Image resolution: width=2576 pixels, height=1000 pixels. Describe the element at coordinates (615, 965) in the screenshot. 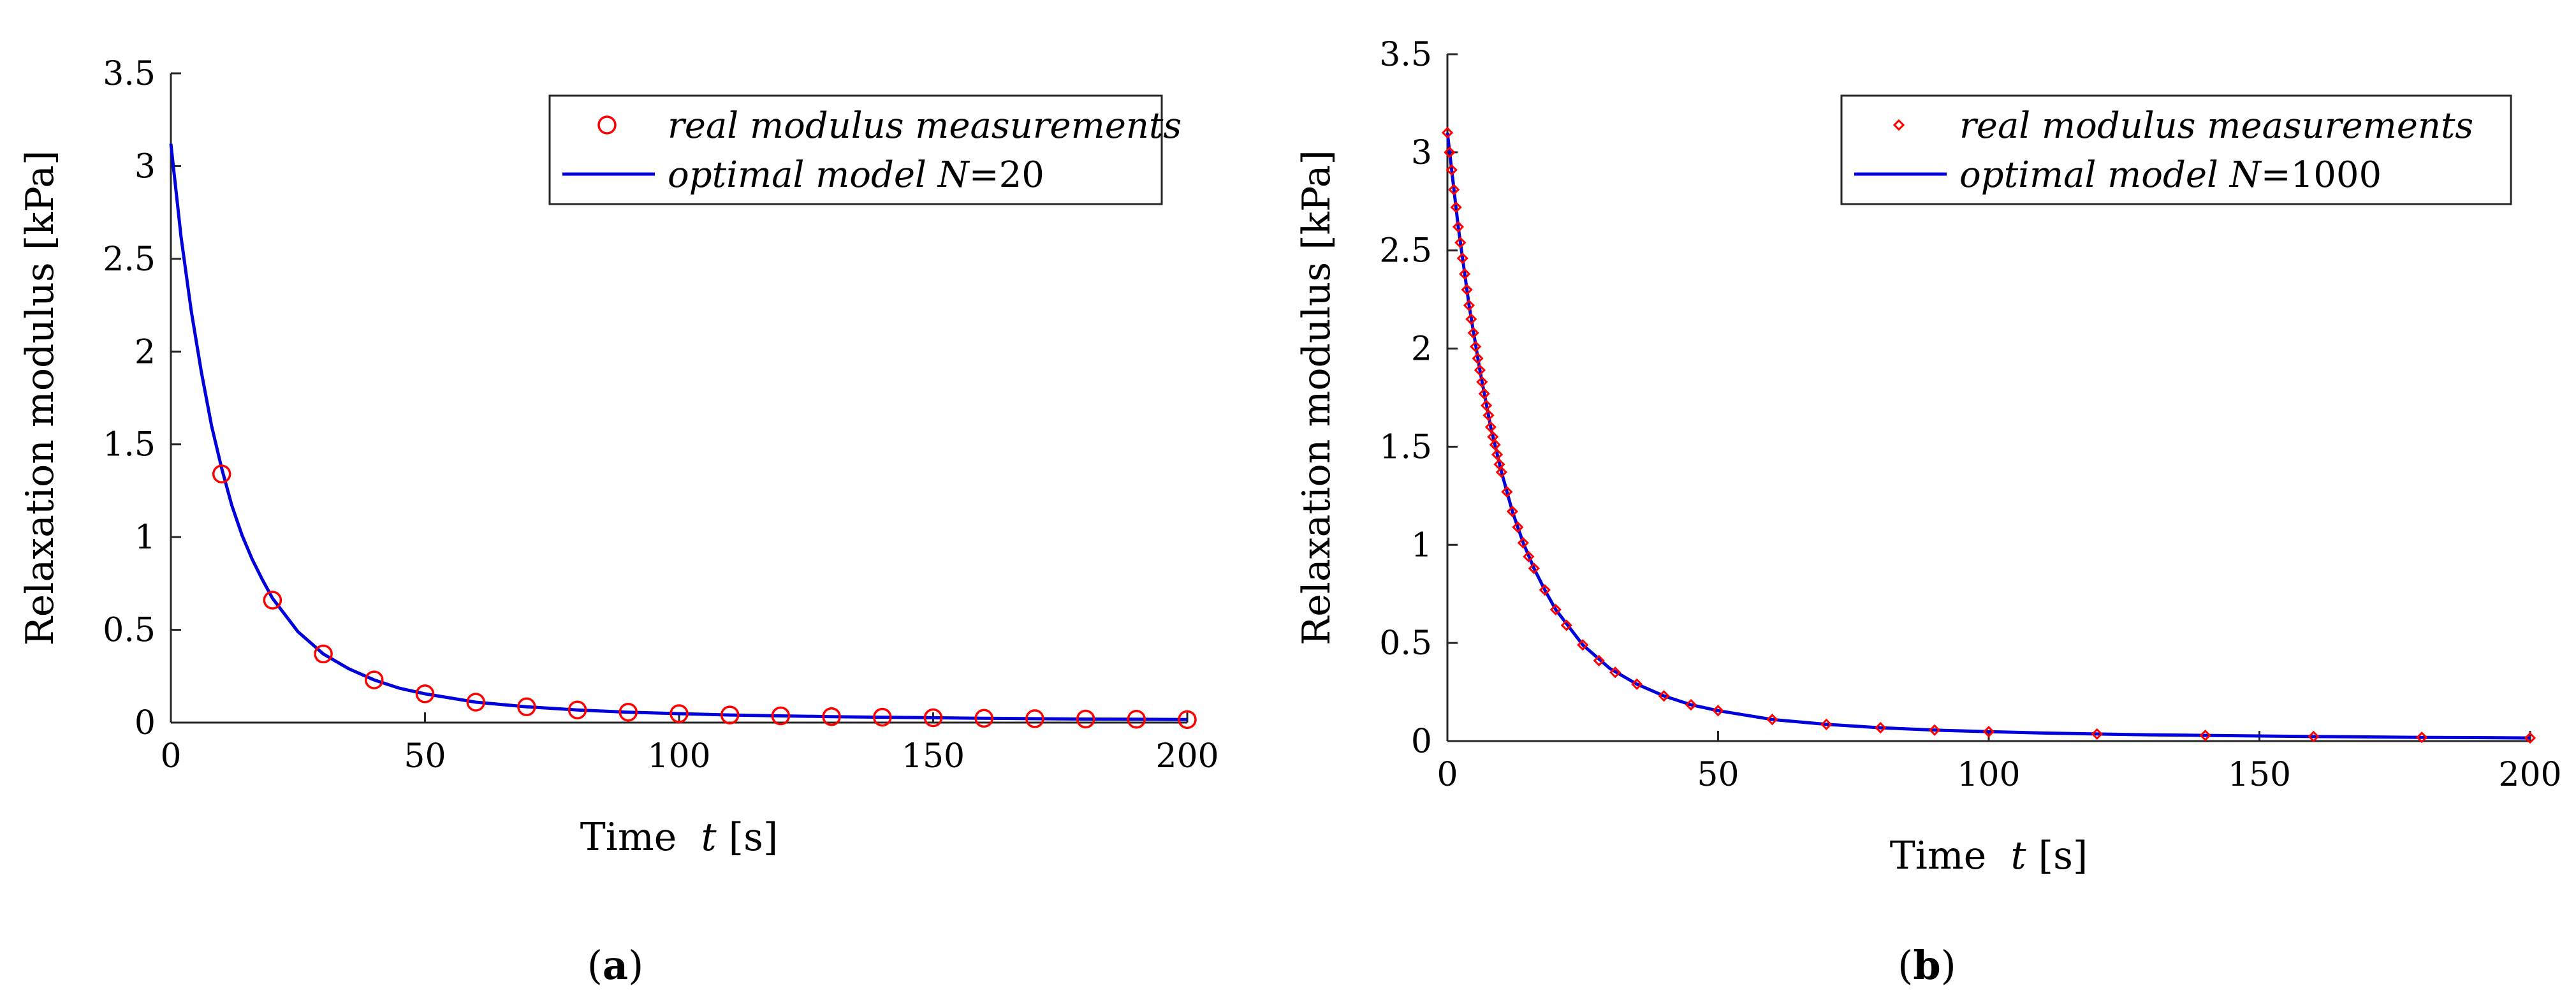

I see `panel-label: (a)` at that location.